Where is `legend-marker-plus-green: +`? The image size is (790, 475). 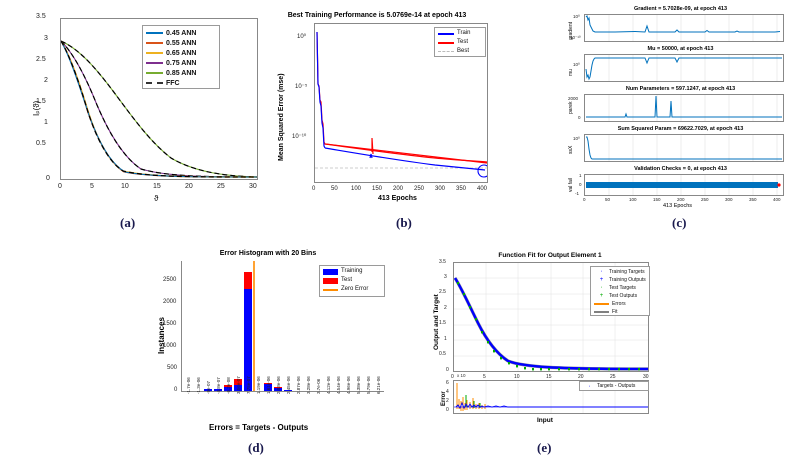 legend-marker-plus-green: + is located at coordinates (601, 296).